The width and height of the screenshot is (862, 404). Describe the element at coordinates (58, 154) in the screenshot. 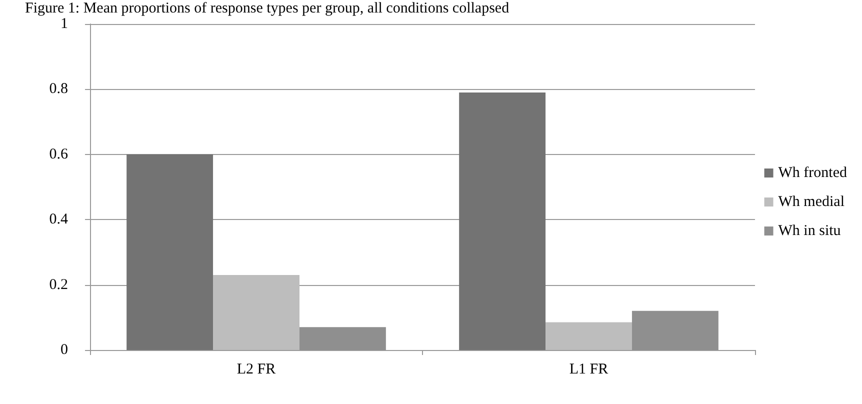

I see `y-tick-label: 0.6` at that location.